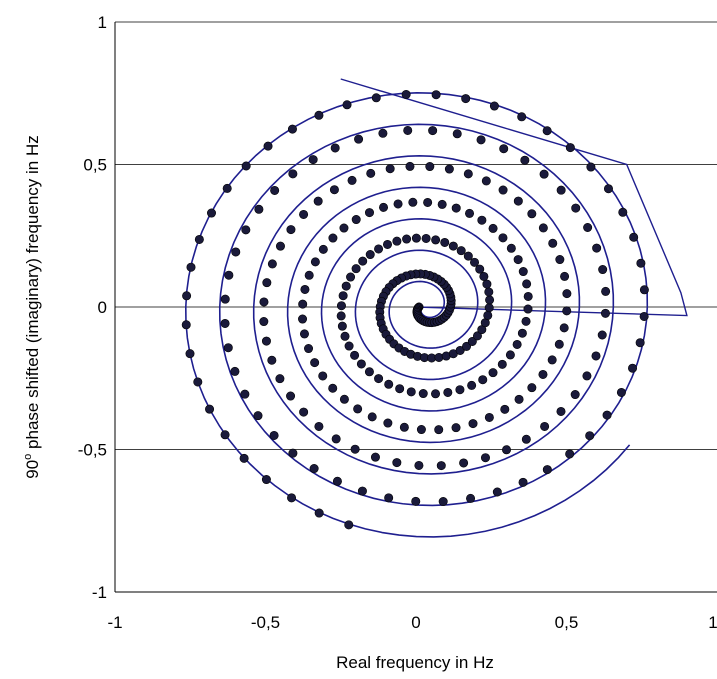  I want to click on y-axis-title-pre: 90, so click(32, 469).